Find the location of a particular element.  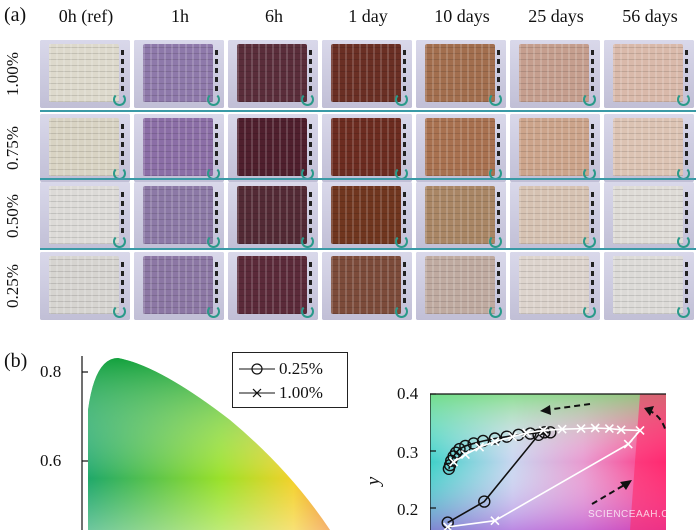

watermark: SCIENCEAAH.COM is located at coordinates (637, 514).